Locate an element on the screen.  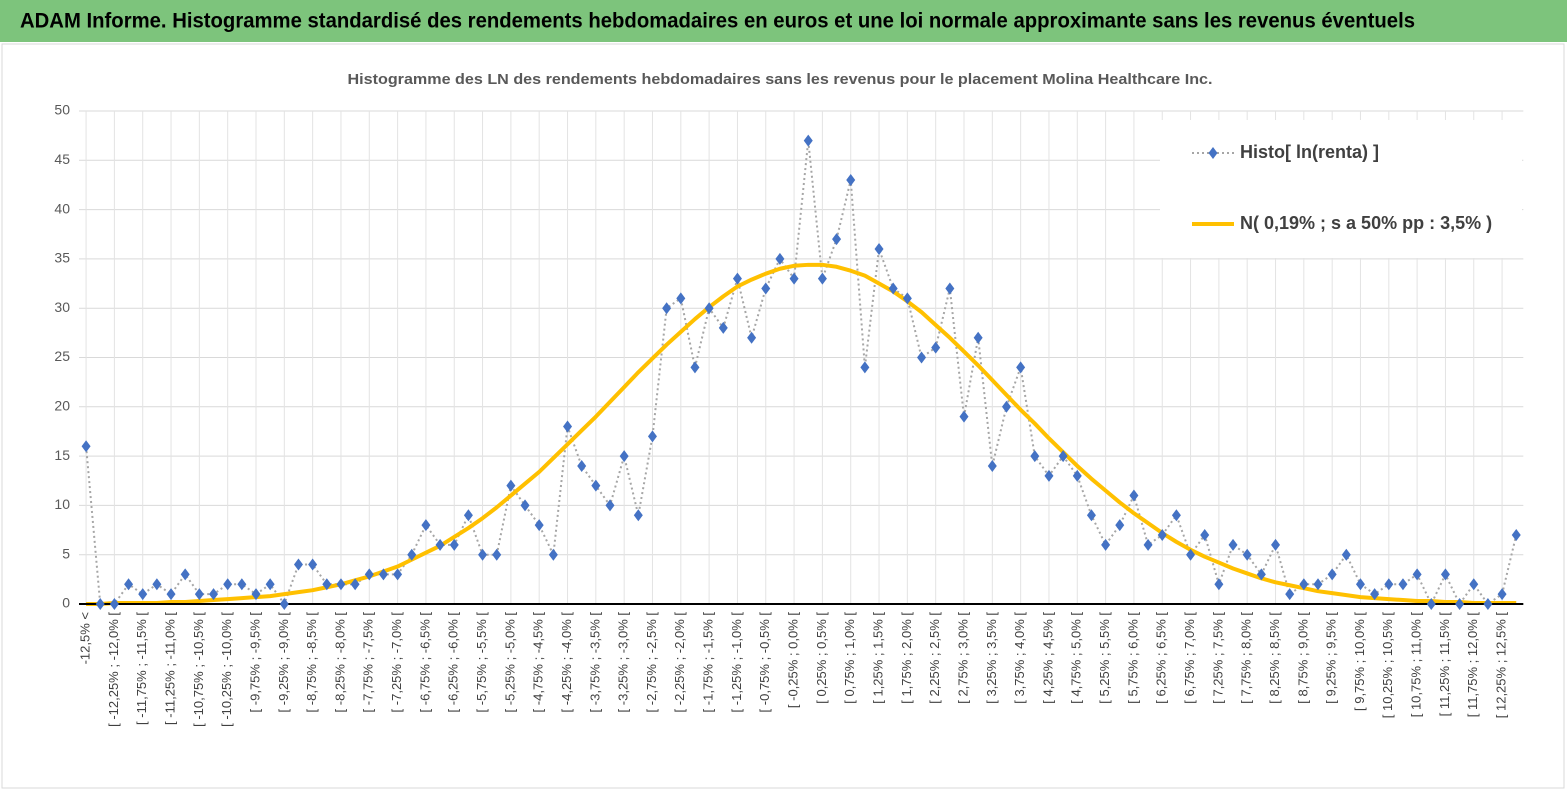
x-tick-label: [ 4,75% ; 5,0% [ is located at coordinates (1076, 658).